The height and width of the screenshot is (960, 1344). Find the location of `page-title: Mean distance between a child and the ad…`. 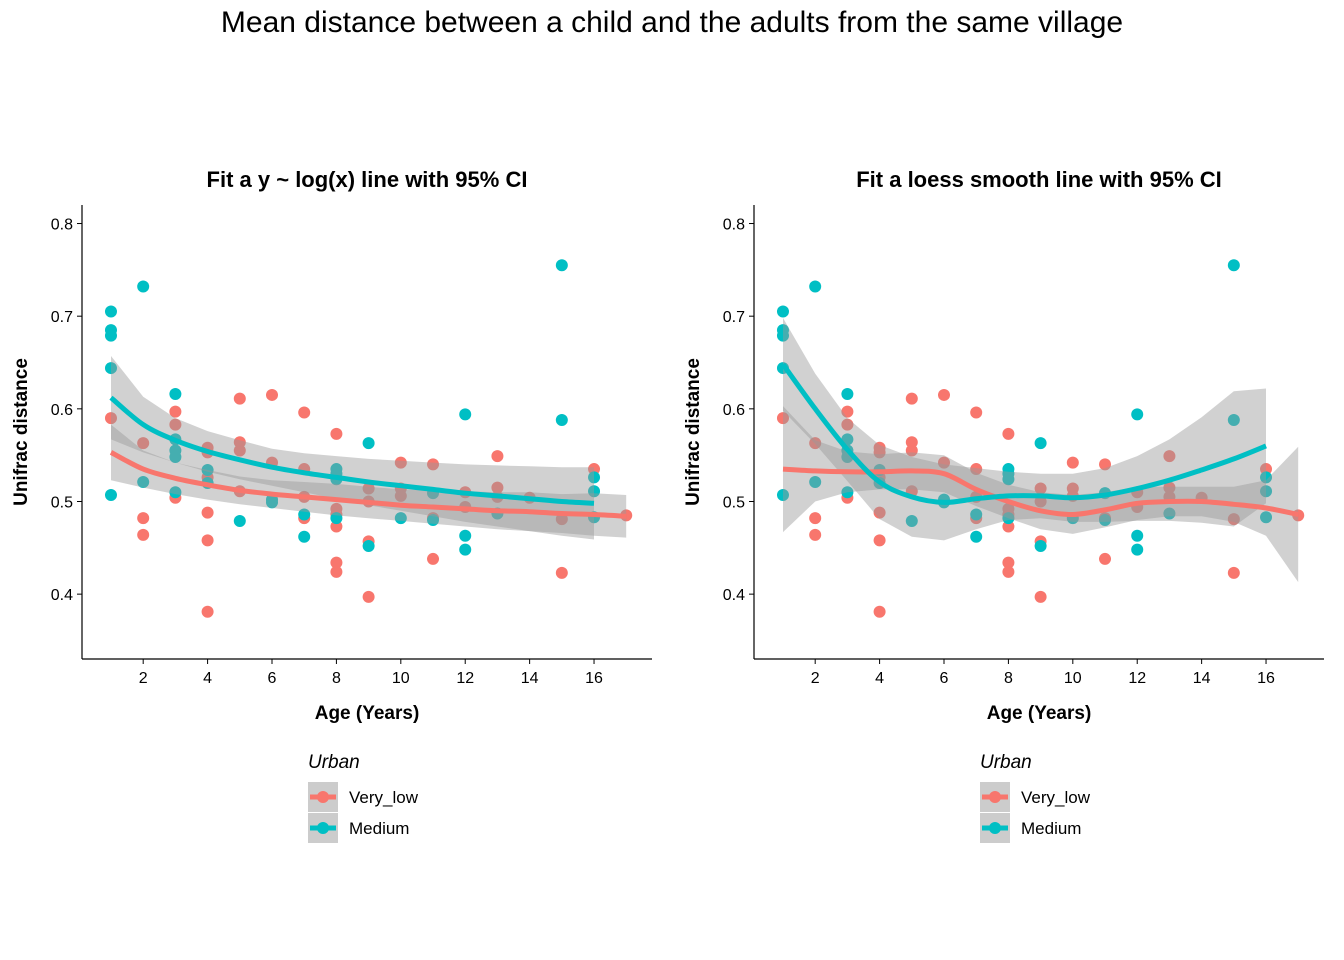

page-title: Mean distance between a child and the ad… is located at coordinates (672, 22).